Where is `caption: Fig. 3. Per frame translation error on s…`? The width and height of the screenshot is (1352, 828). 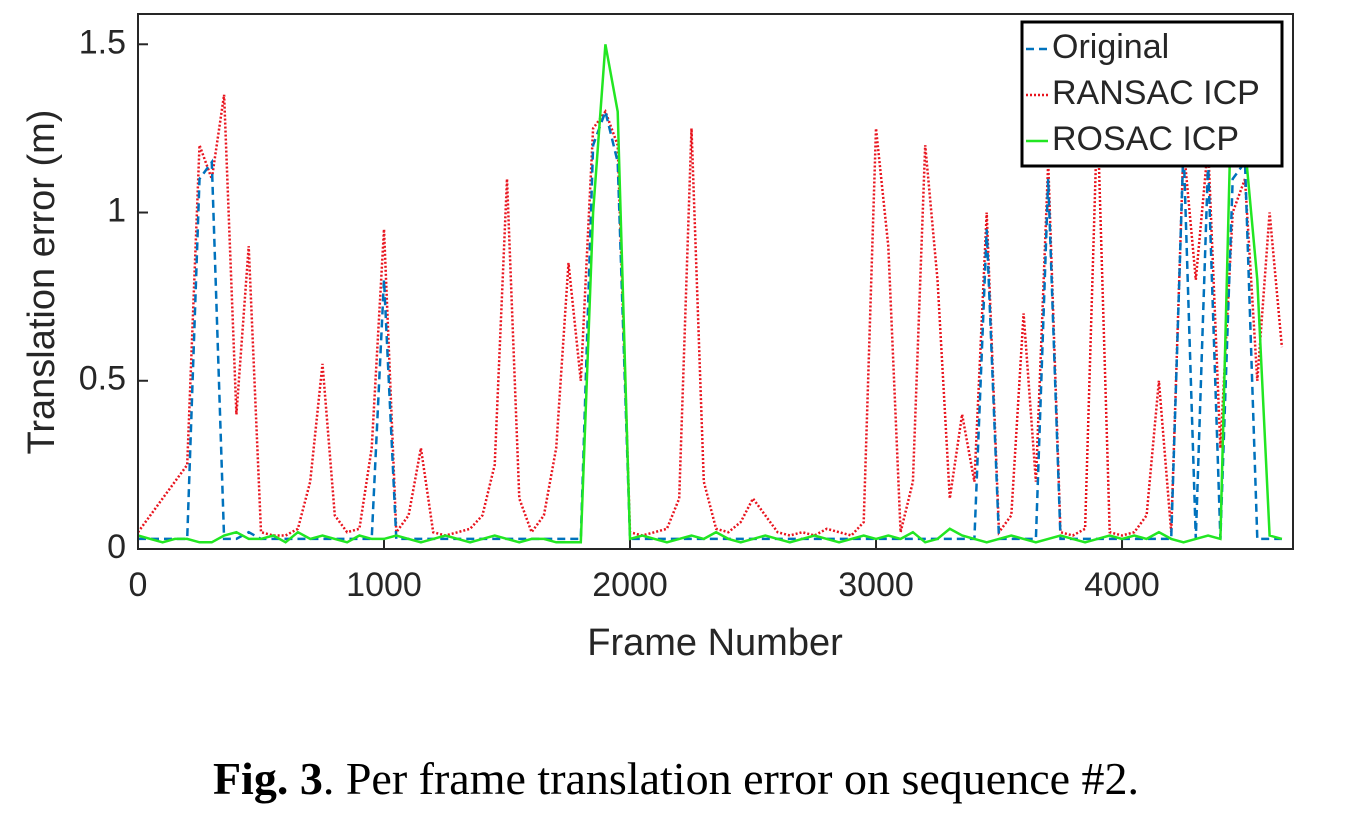
caption: Fig. 3. Per frame translation error on s… is located at coordinates (676, 778).